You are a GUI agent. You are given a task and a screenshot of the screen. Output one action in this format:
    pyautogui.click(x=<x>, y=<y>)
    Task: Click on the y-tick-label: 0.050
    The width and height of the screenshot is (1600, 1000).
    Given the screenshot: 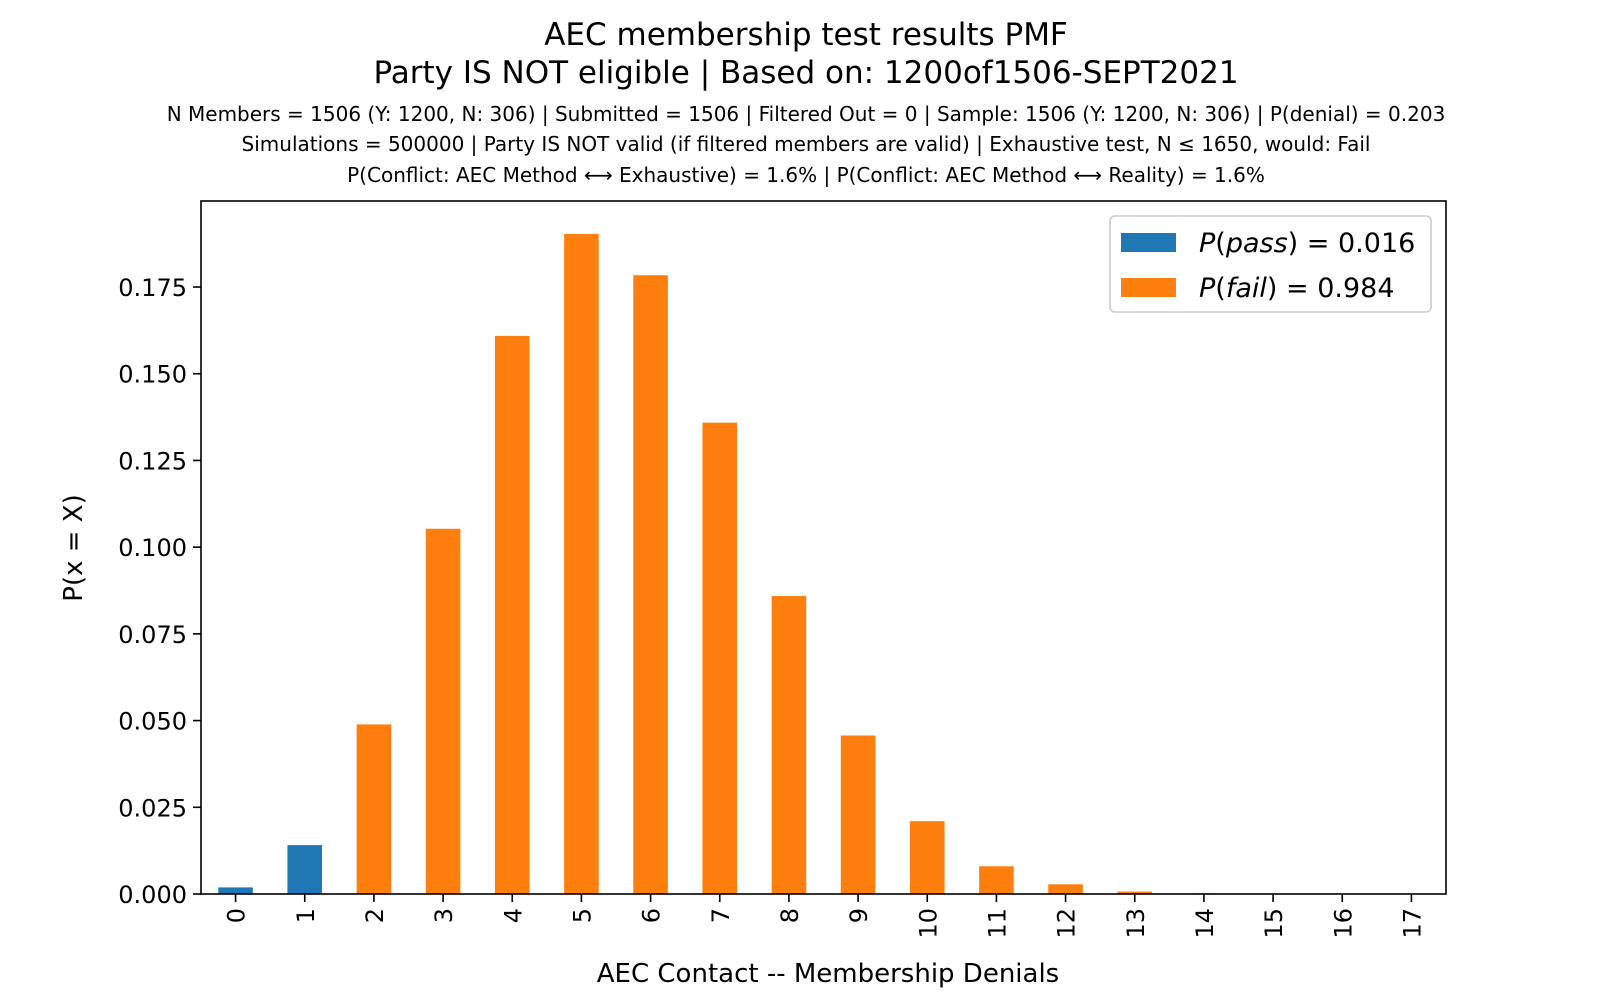 What is the action you would take?
    pyautogui.click(x=152, y=722)
    